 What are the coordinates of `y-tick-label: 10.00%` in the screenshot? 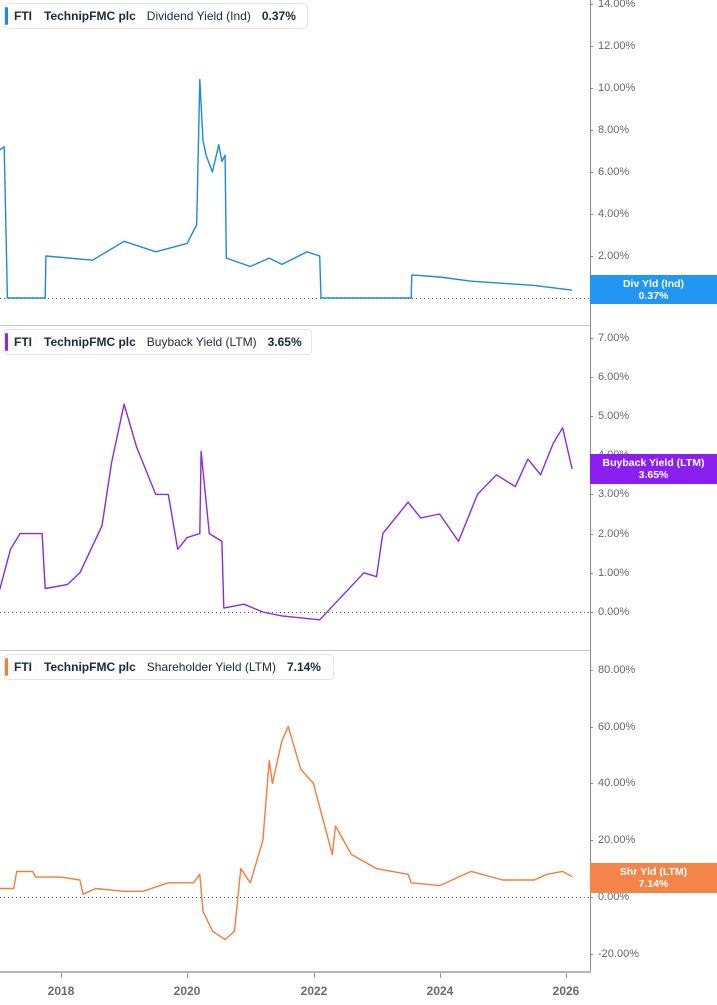 It's located at (617, 88).